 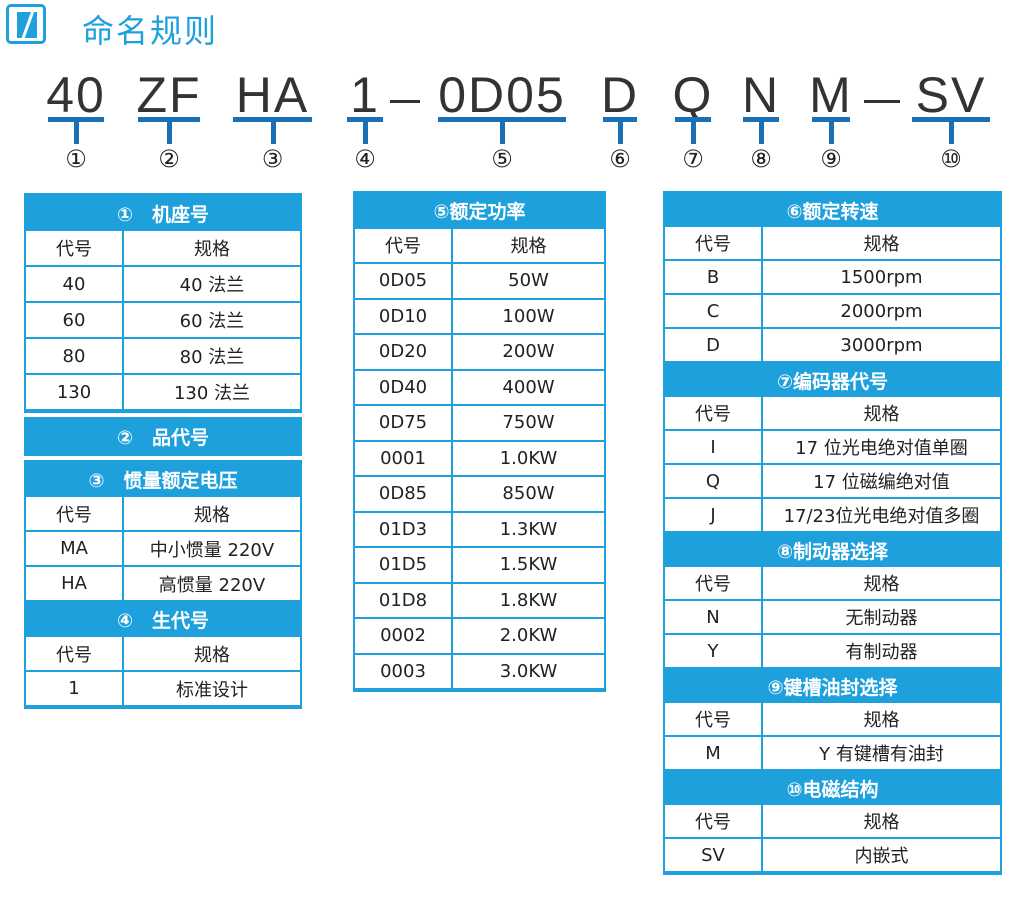 What do you see at coordinates (163, 213) in the screenshot?
I see `table-header: ① 机座号` at bounding box center [163, 213].